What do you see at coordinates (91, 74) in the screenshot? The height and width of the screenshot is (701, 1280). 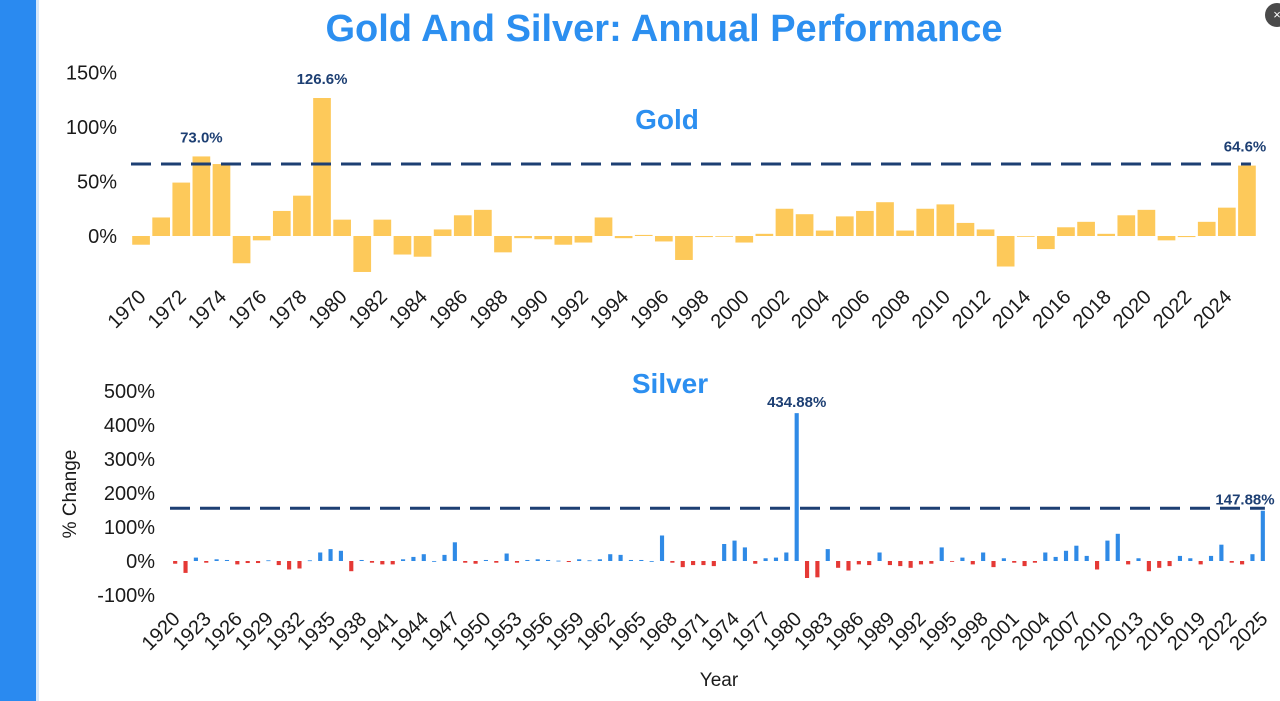 I see `gold-y-tick-label: 150%` at bounding box center [91, 74].